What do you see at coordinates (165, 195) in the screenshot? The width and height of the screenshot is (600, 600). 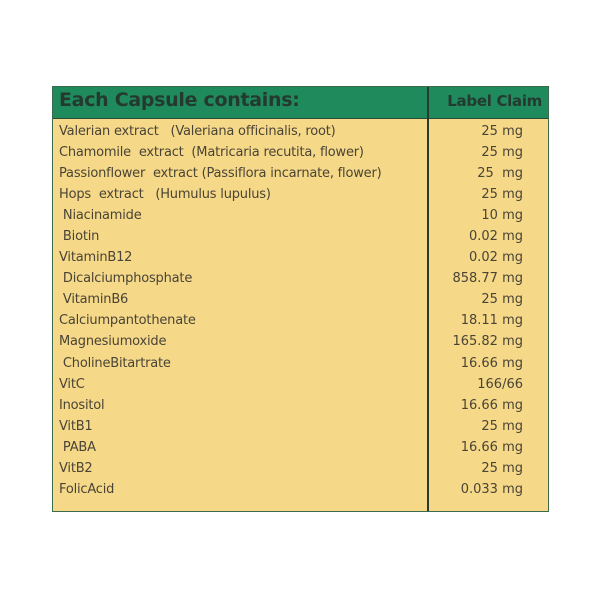 I see `ingredient-name: Hops extract (Humulus lupulus)` at bounding box center [165, 195].